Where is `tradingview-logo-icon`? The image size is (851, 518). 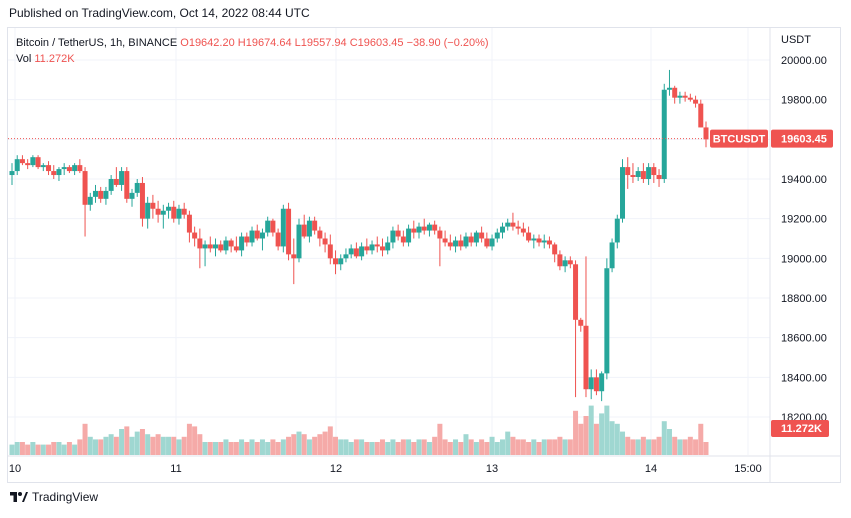
tradingview-logo-icon is located at coordinates (19, 497).